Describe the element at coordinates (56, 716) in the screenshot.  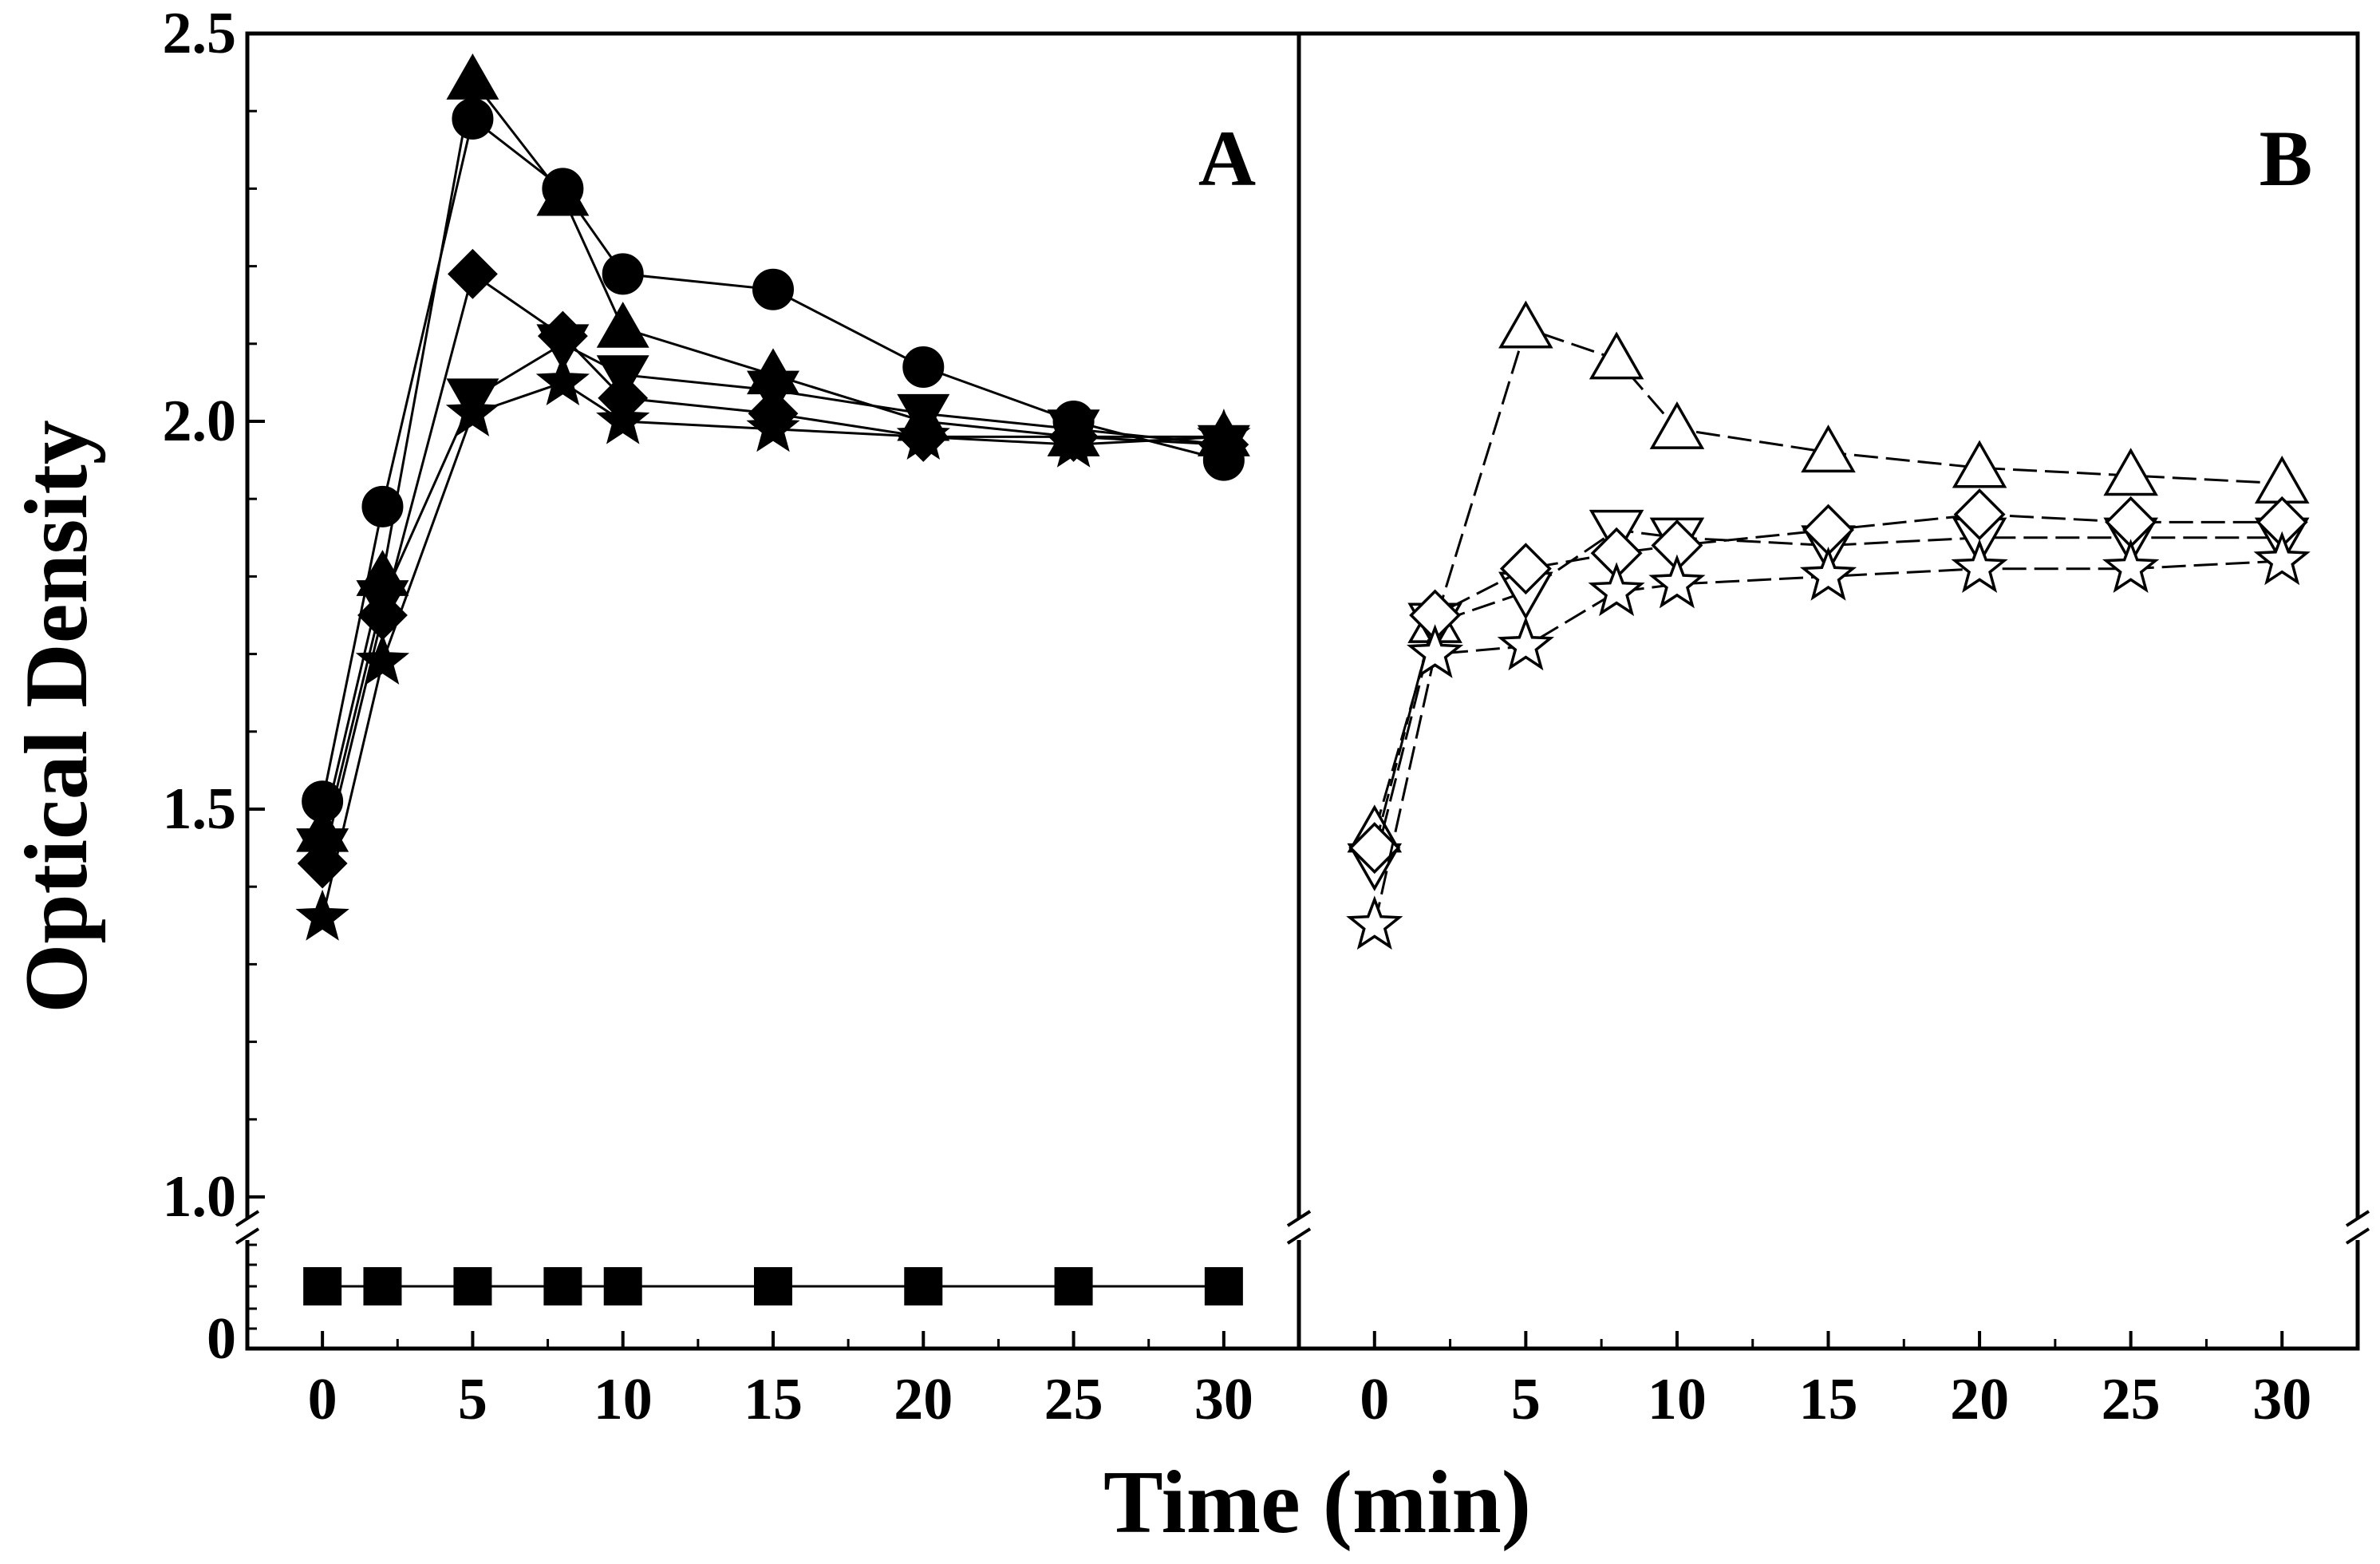
I see `y-axis-title: Optical Density` at that location.